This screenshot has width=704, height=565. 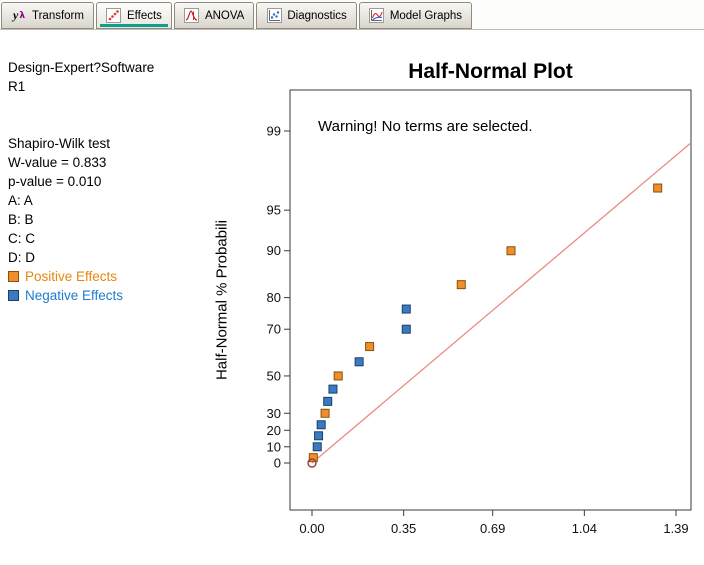 I want to click on y-tick-label: 0, so click(x=277, y=463).